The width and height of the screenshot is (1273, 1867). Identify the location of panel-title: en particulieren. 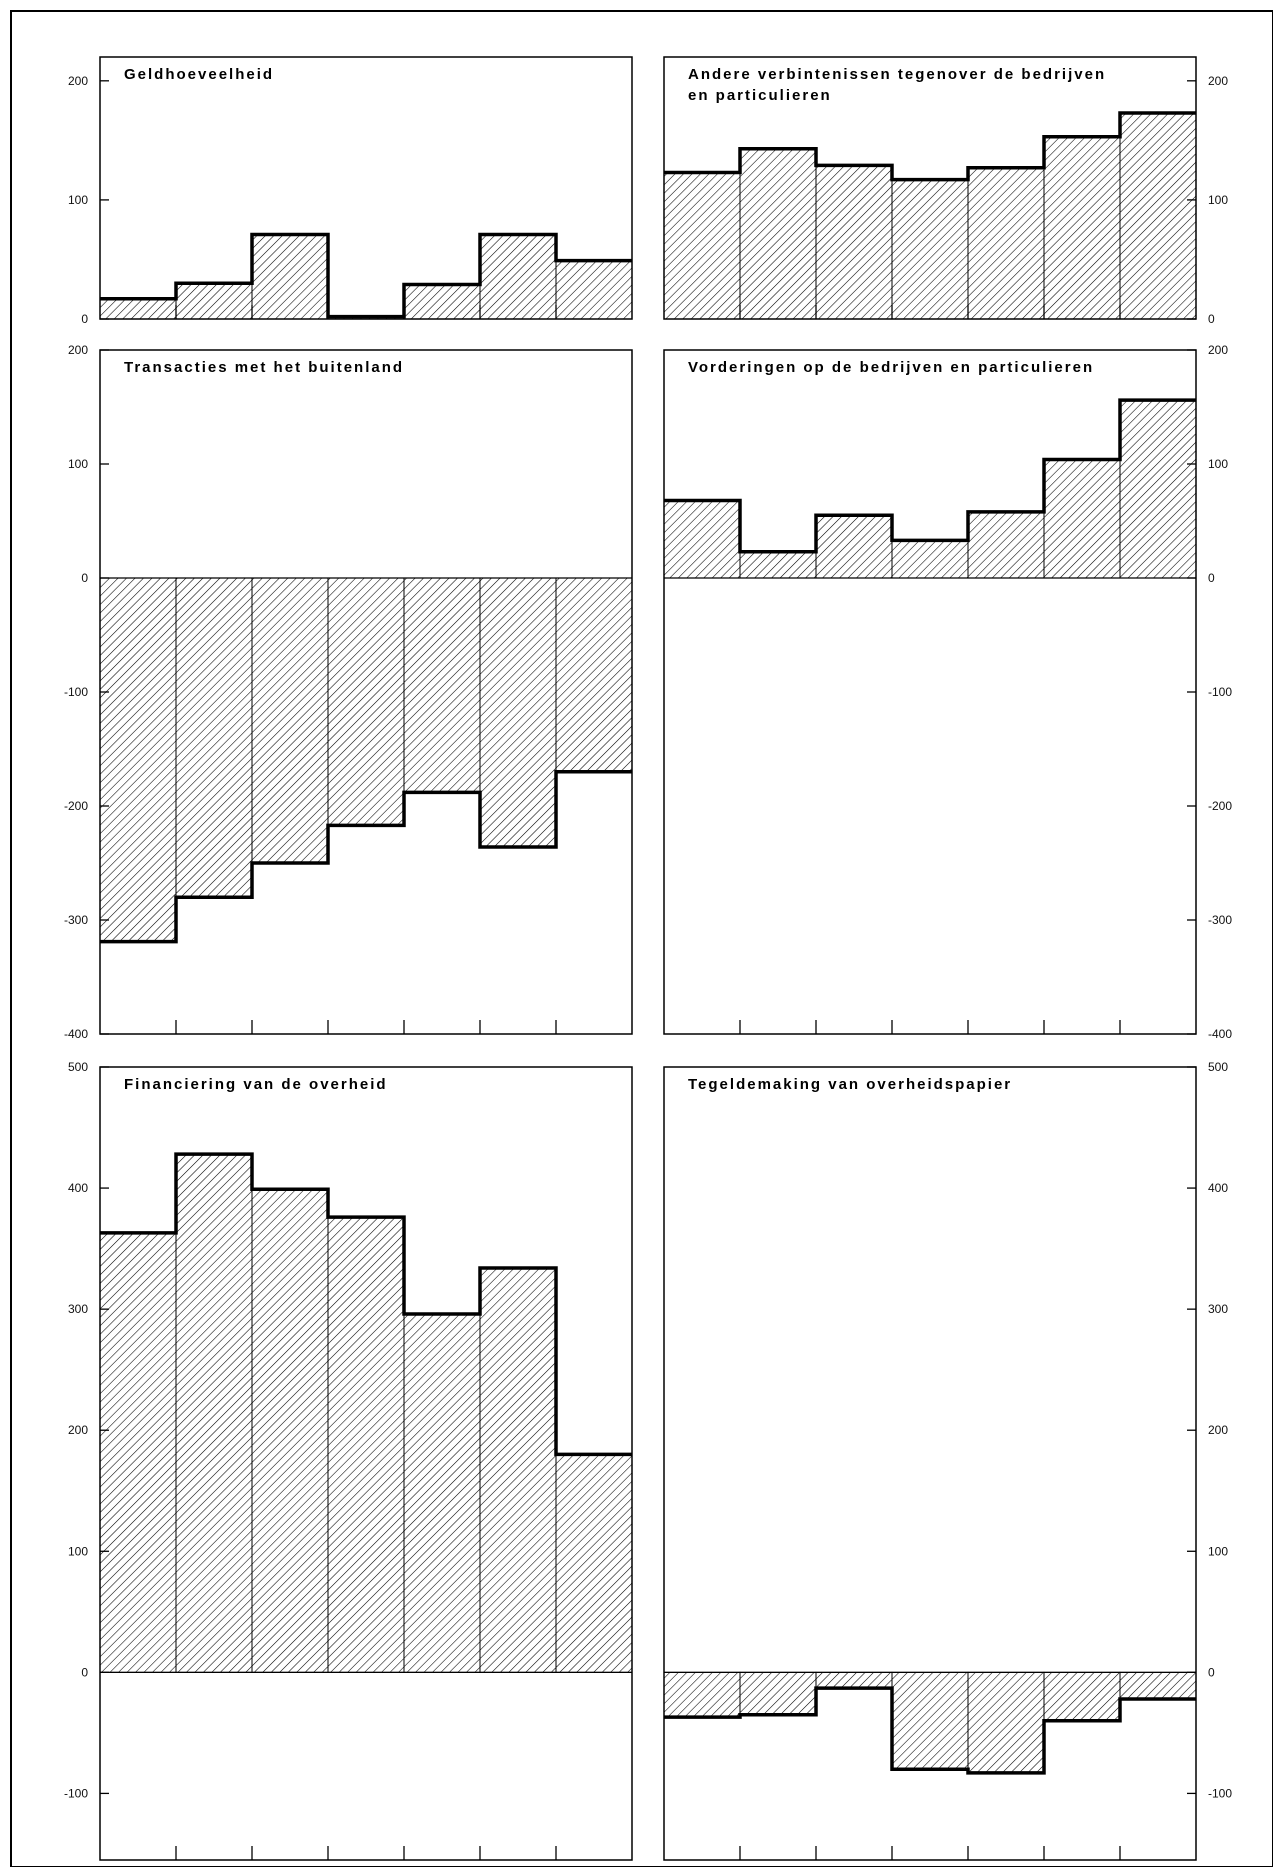
(760, 95).